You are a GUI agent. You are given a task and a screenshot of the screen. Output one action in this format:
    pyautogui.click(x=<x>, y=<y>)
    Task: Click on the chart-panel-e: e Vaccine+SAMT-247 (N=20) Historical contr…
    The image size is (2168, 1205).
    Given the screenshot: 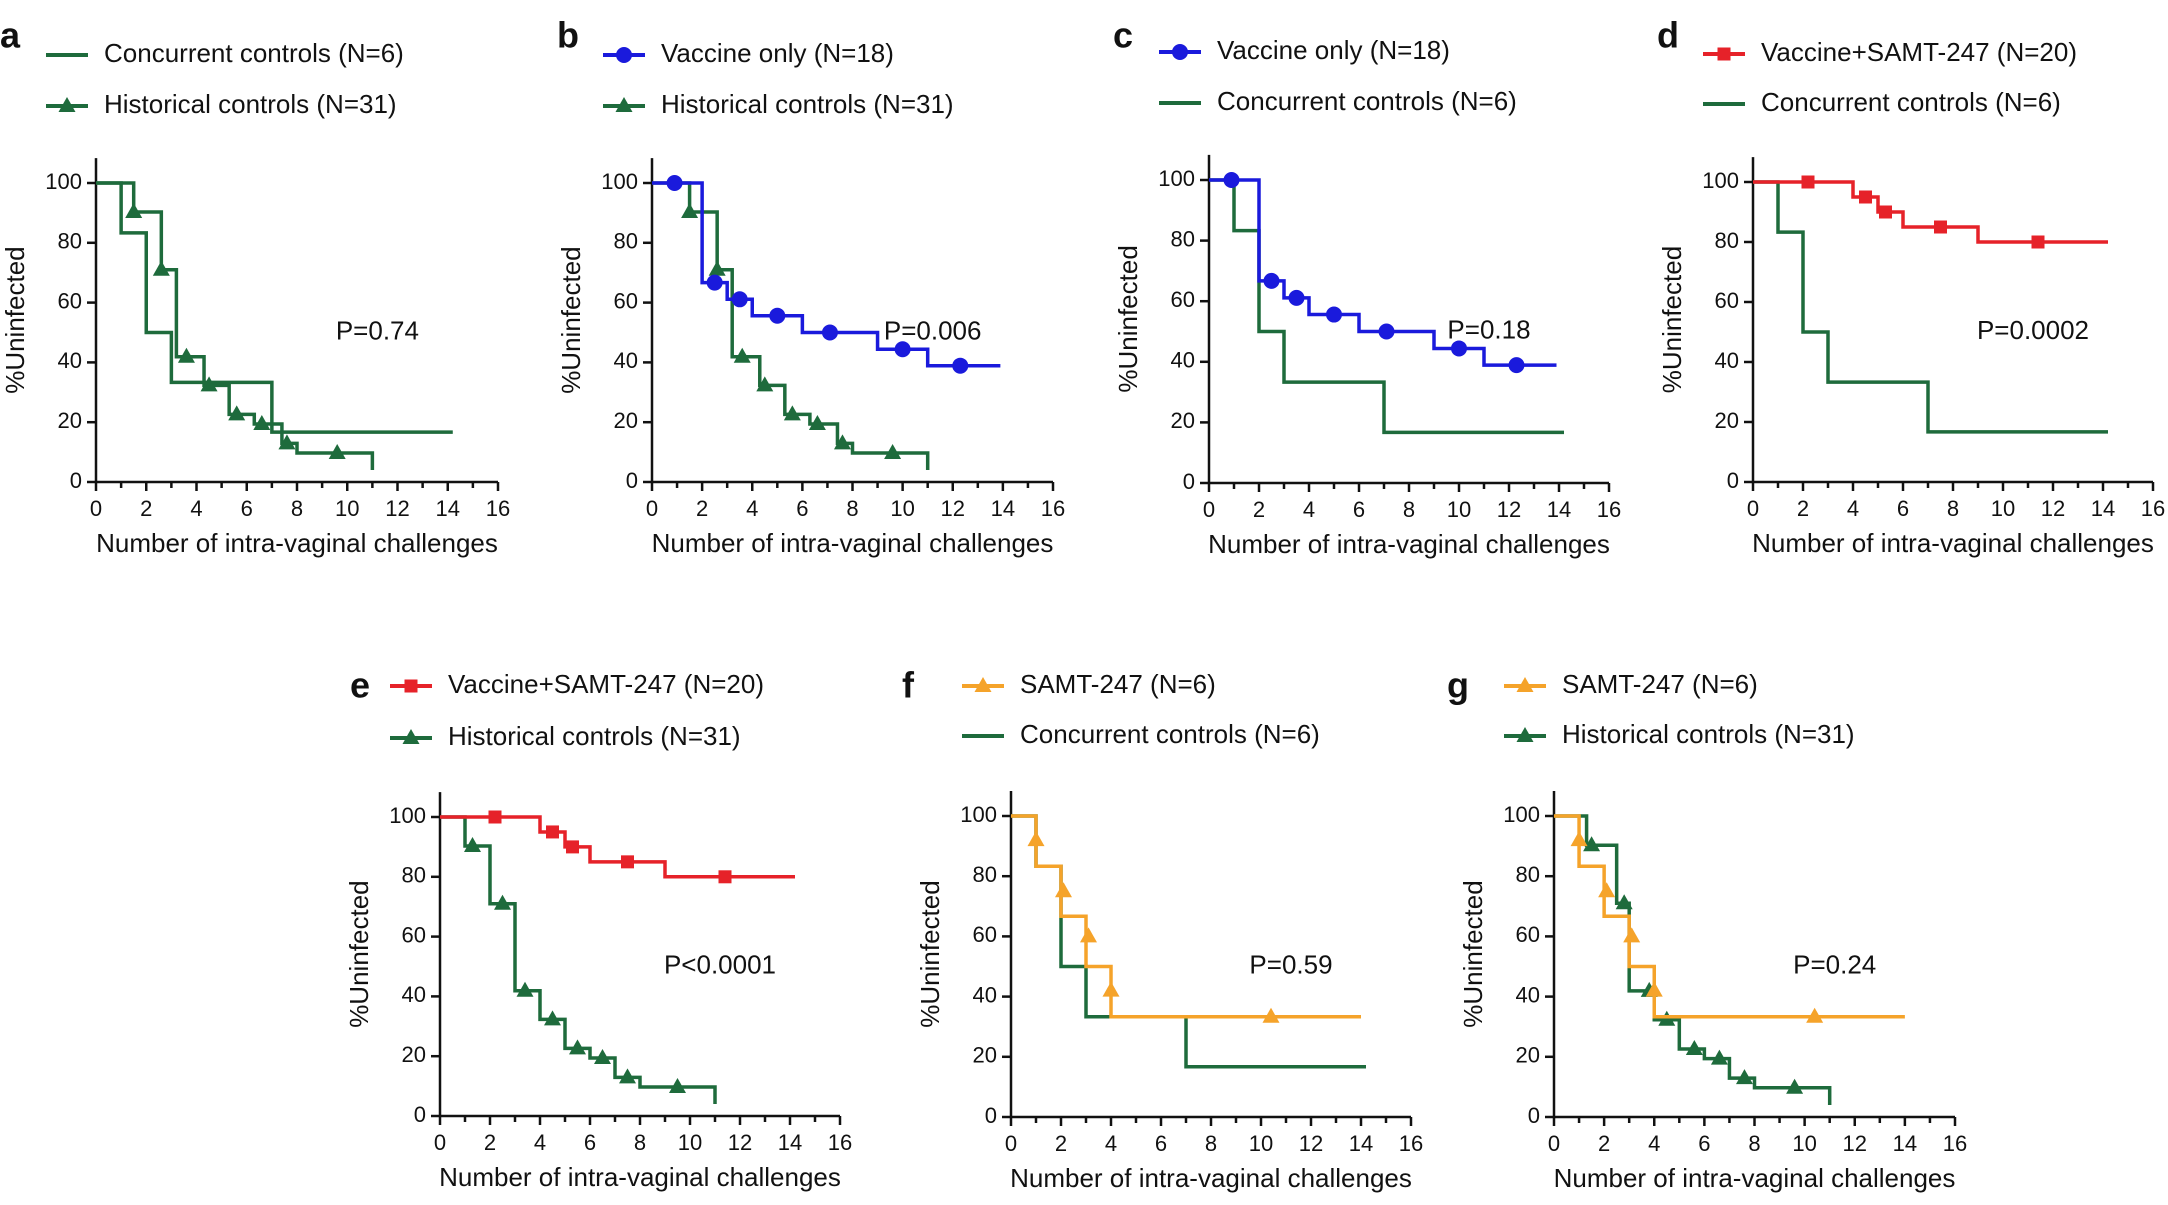 What is the action you would take?
    pyautogui.click(x=598, y=928)
    